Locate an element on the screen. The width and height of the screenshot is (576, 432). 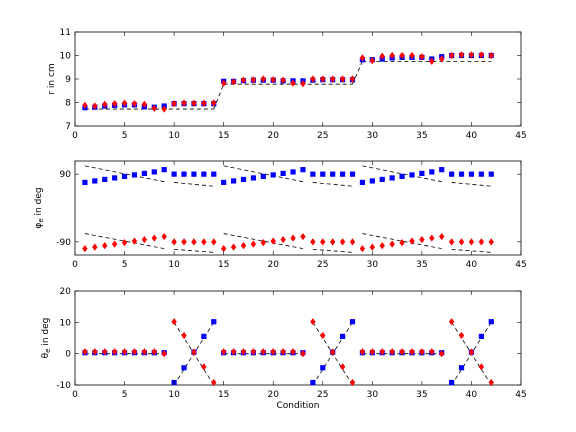
x-tick-label: 10 is located at coordinates (174, 265).